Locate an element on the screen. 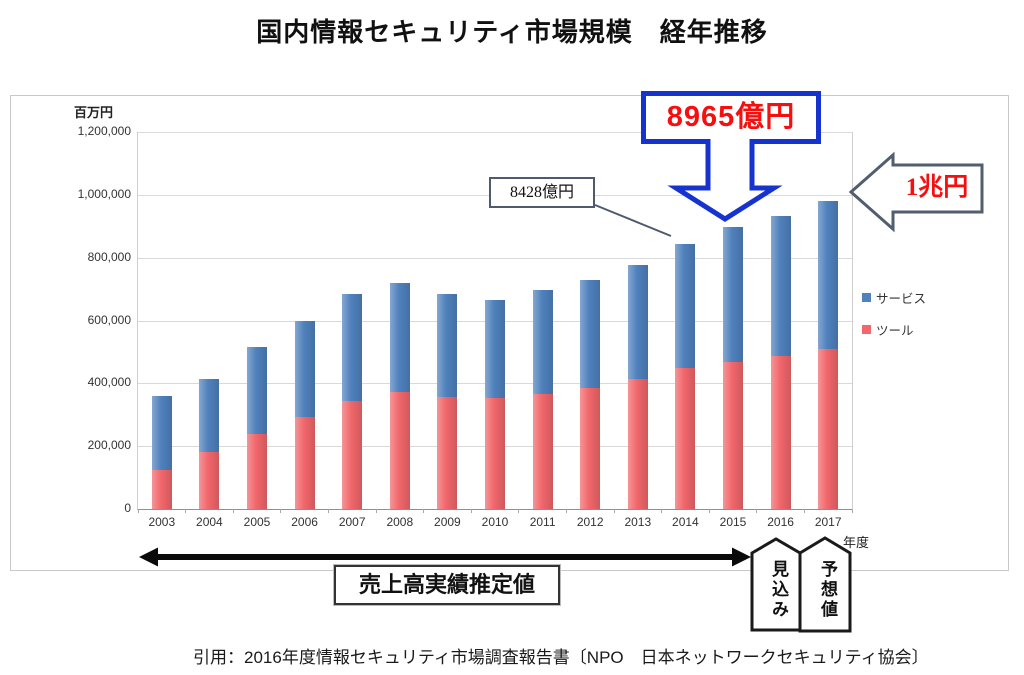  legend-item: サービス is located at coordinates (894, 297).